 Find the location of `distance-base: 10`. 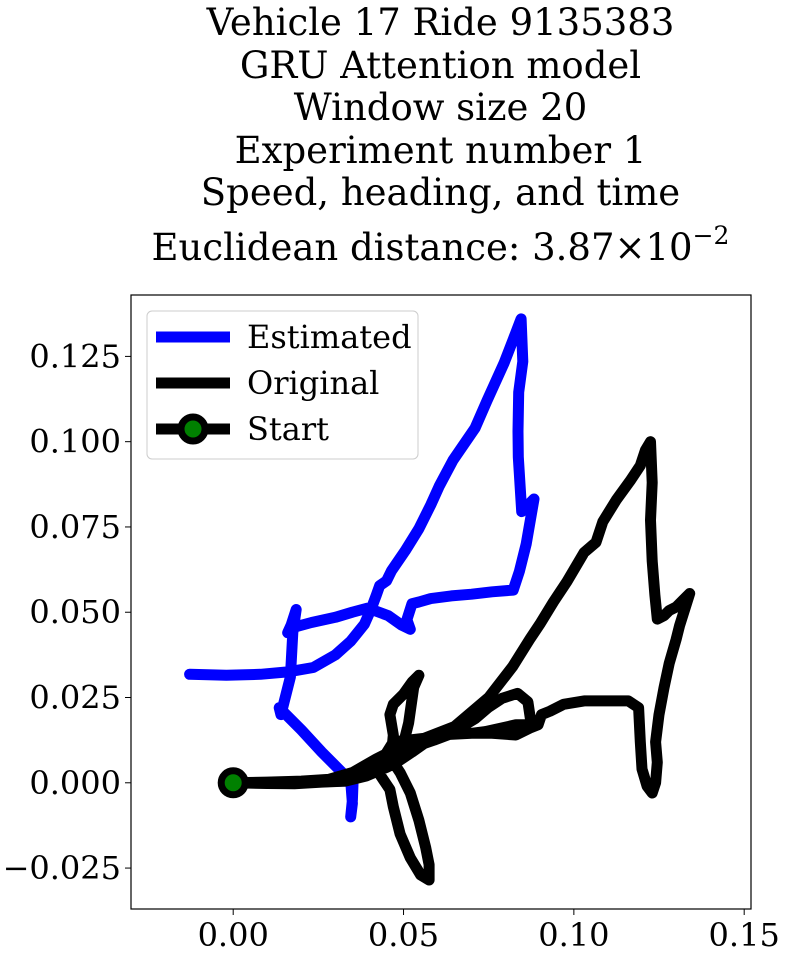

distance-base: 10 is located at coordinates (669, 247).